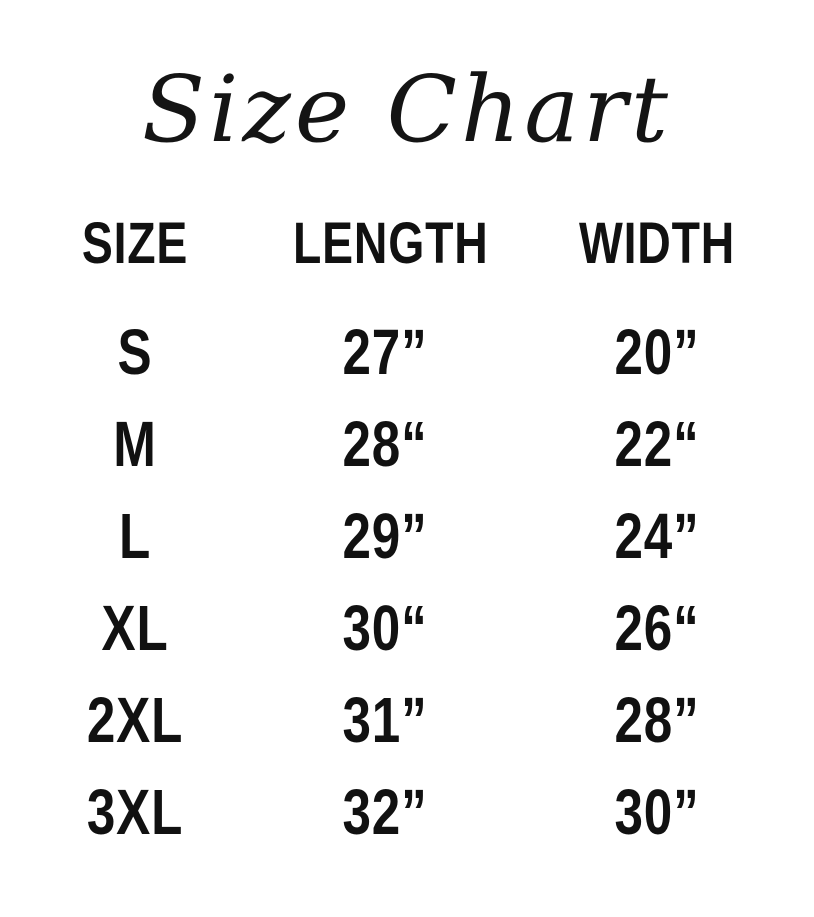  What do you see at coordinates (385, 444) in the screenshot?
I see `length-value: 28“` at bounding box center [385, 444].